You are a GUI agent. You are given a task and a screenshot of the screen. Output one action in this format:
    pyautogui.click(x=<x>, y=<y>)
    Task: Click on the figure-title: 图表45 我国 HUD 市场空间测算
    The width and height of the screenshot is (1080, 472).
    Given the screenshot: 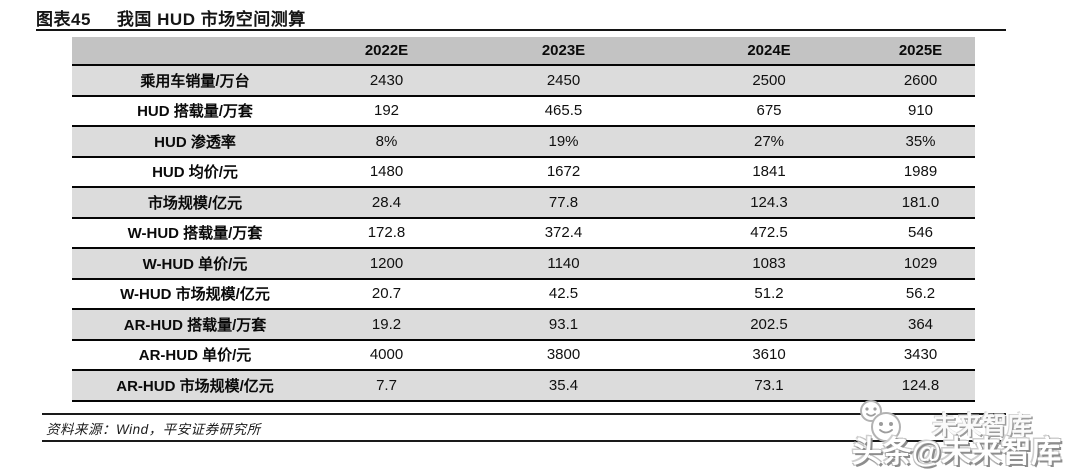 What is the action you would take?
    pyautogui.click(x=171, y=17)
    